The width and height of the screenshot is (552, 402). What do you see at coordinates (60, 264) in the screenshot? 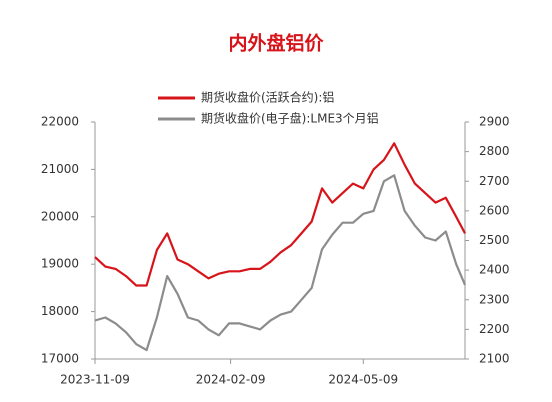
I see `y-tick-label: 19000` at bounding box center [60, 264].